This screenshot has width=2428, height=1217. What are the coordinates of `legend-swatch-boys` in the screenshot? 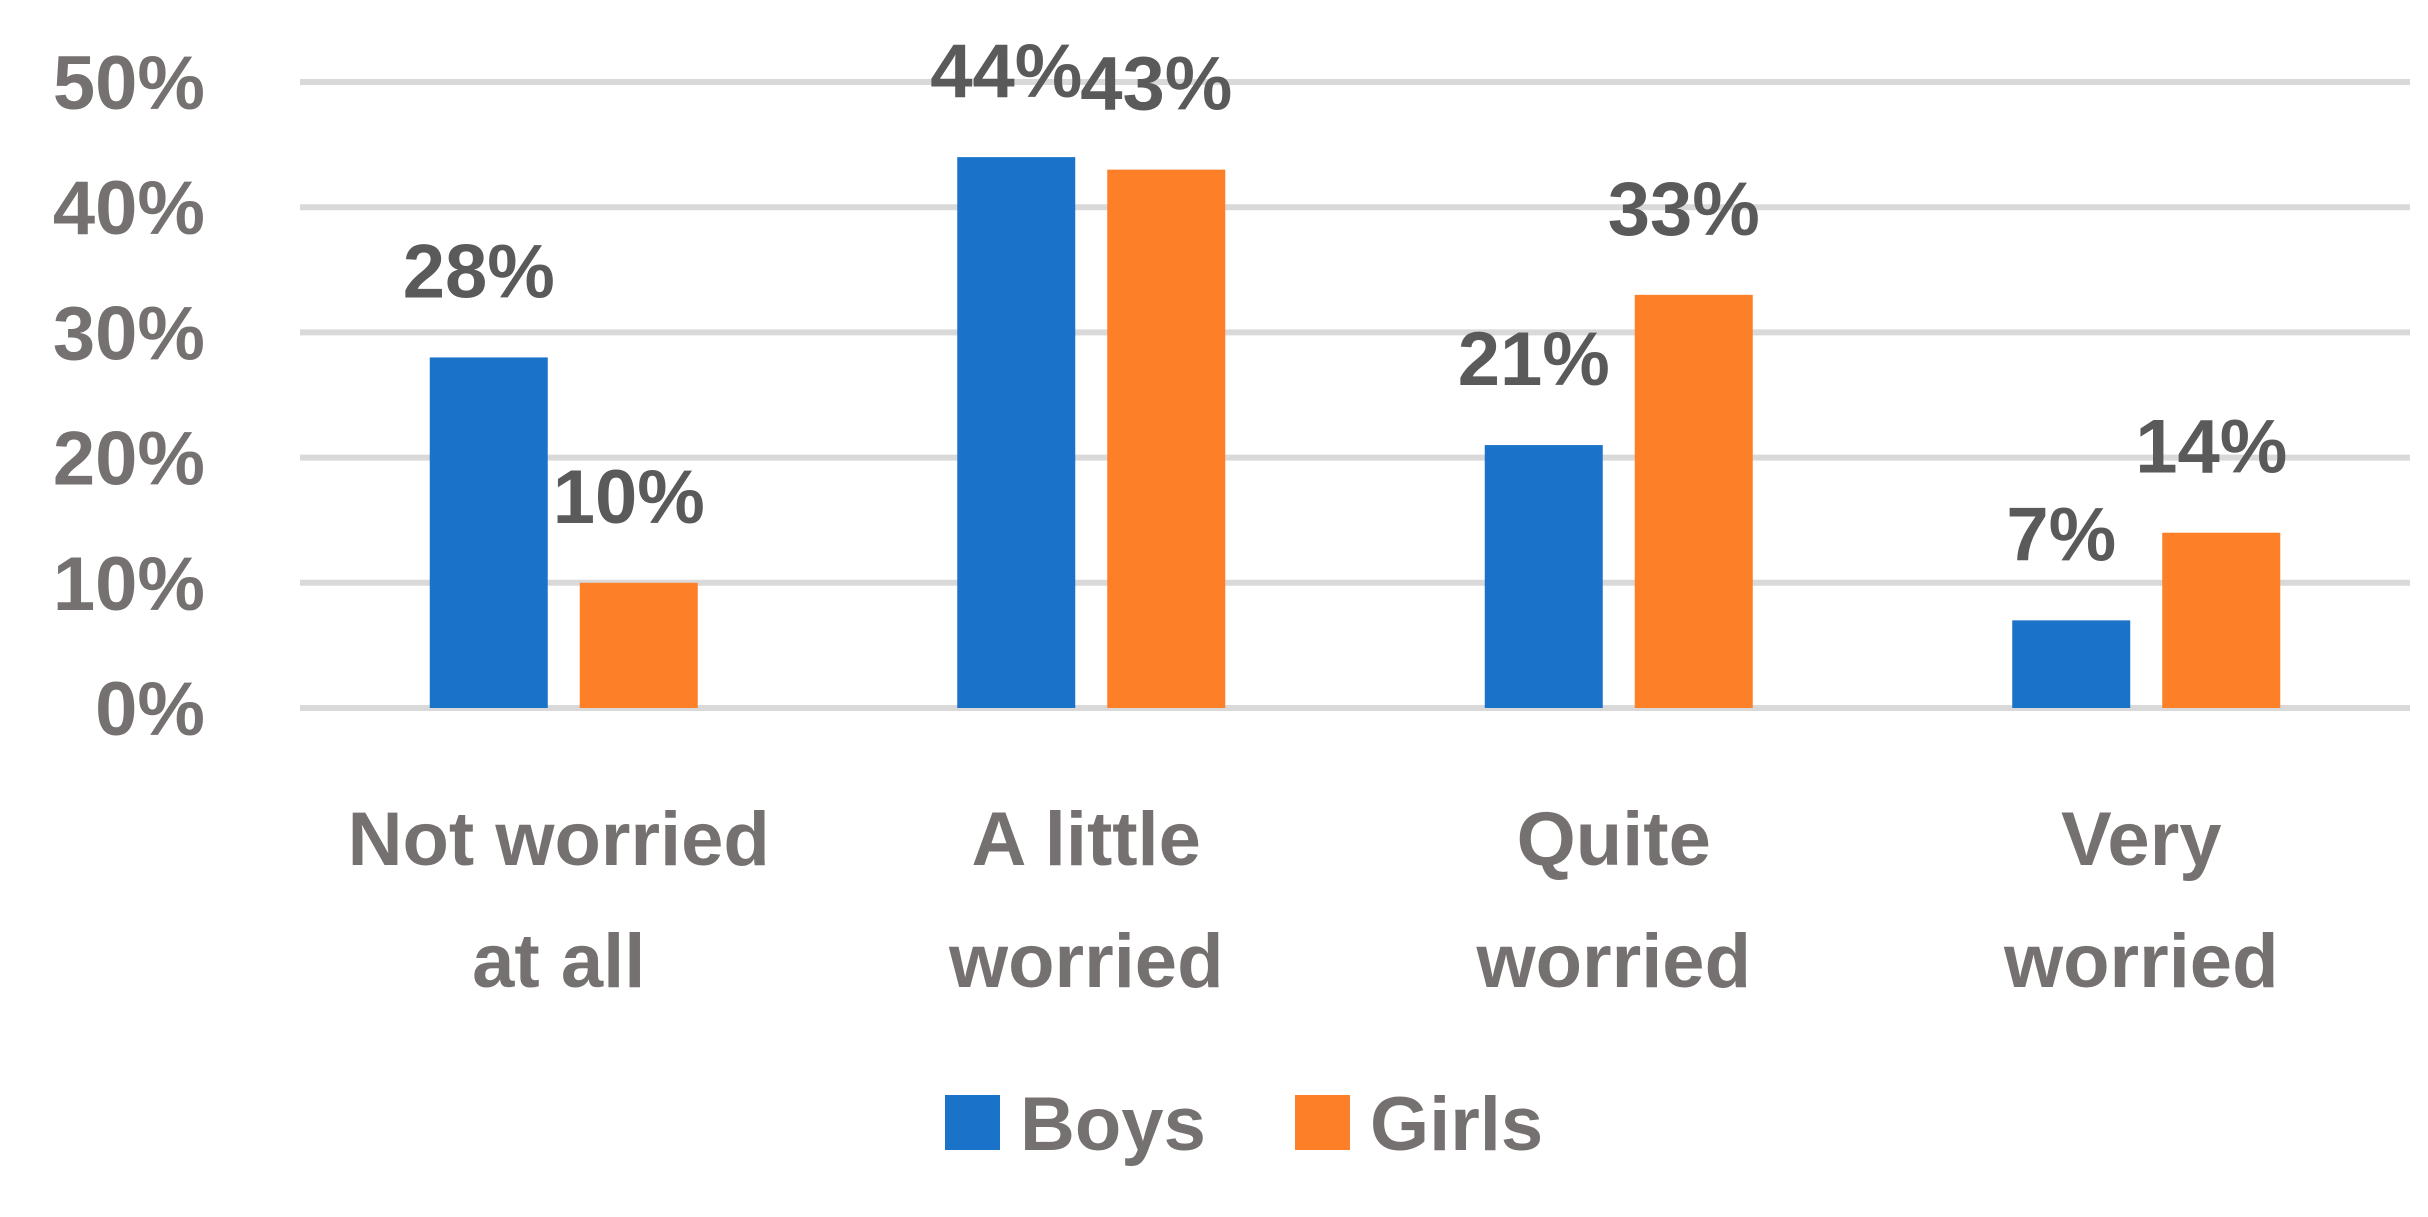 It's located at (972, 1122).